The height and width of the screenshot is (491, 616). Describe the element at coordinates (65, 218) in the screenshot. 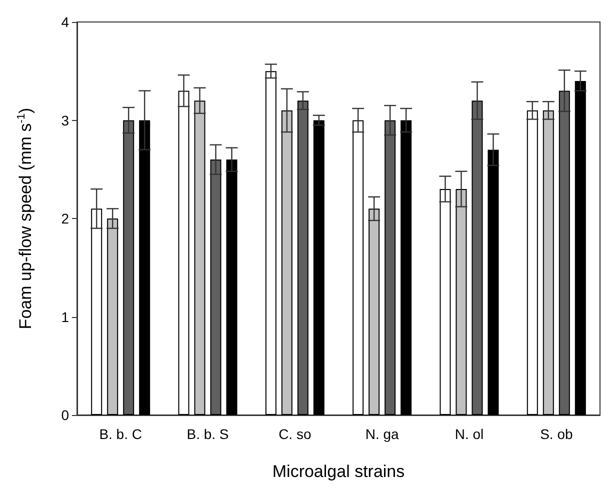

I see `y-tick-label: 2` at that location.